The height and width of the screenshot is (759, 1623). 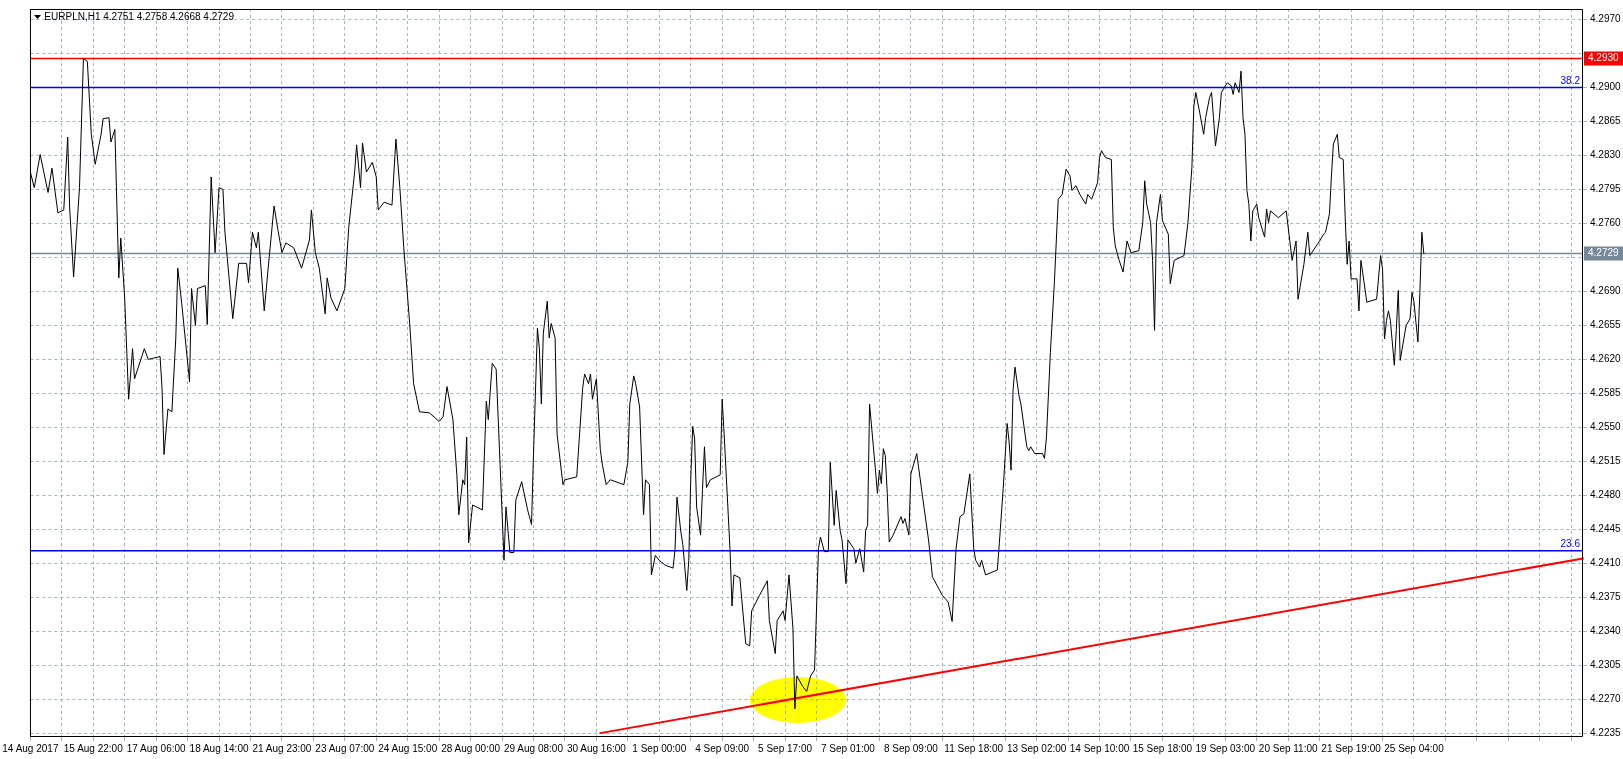 I want to click on x-tick-label: 13 Sep 02:00, so click(x=1036, y=748).